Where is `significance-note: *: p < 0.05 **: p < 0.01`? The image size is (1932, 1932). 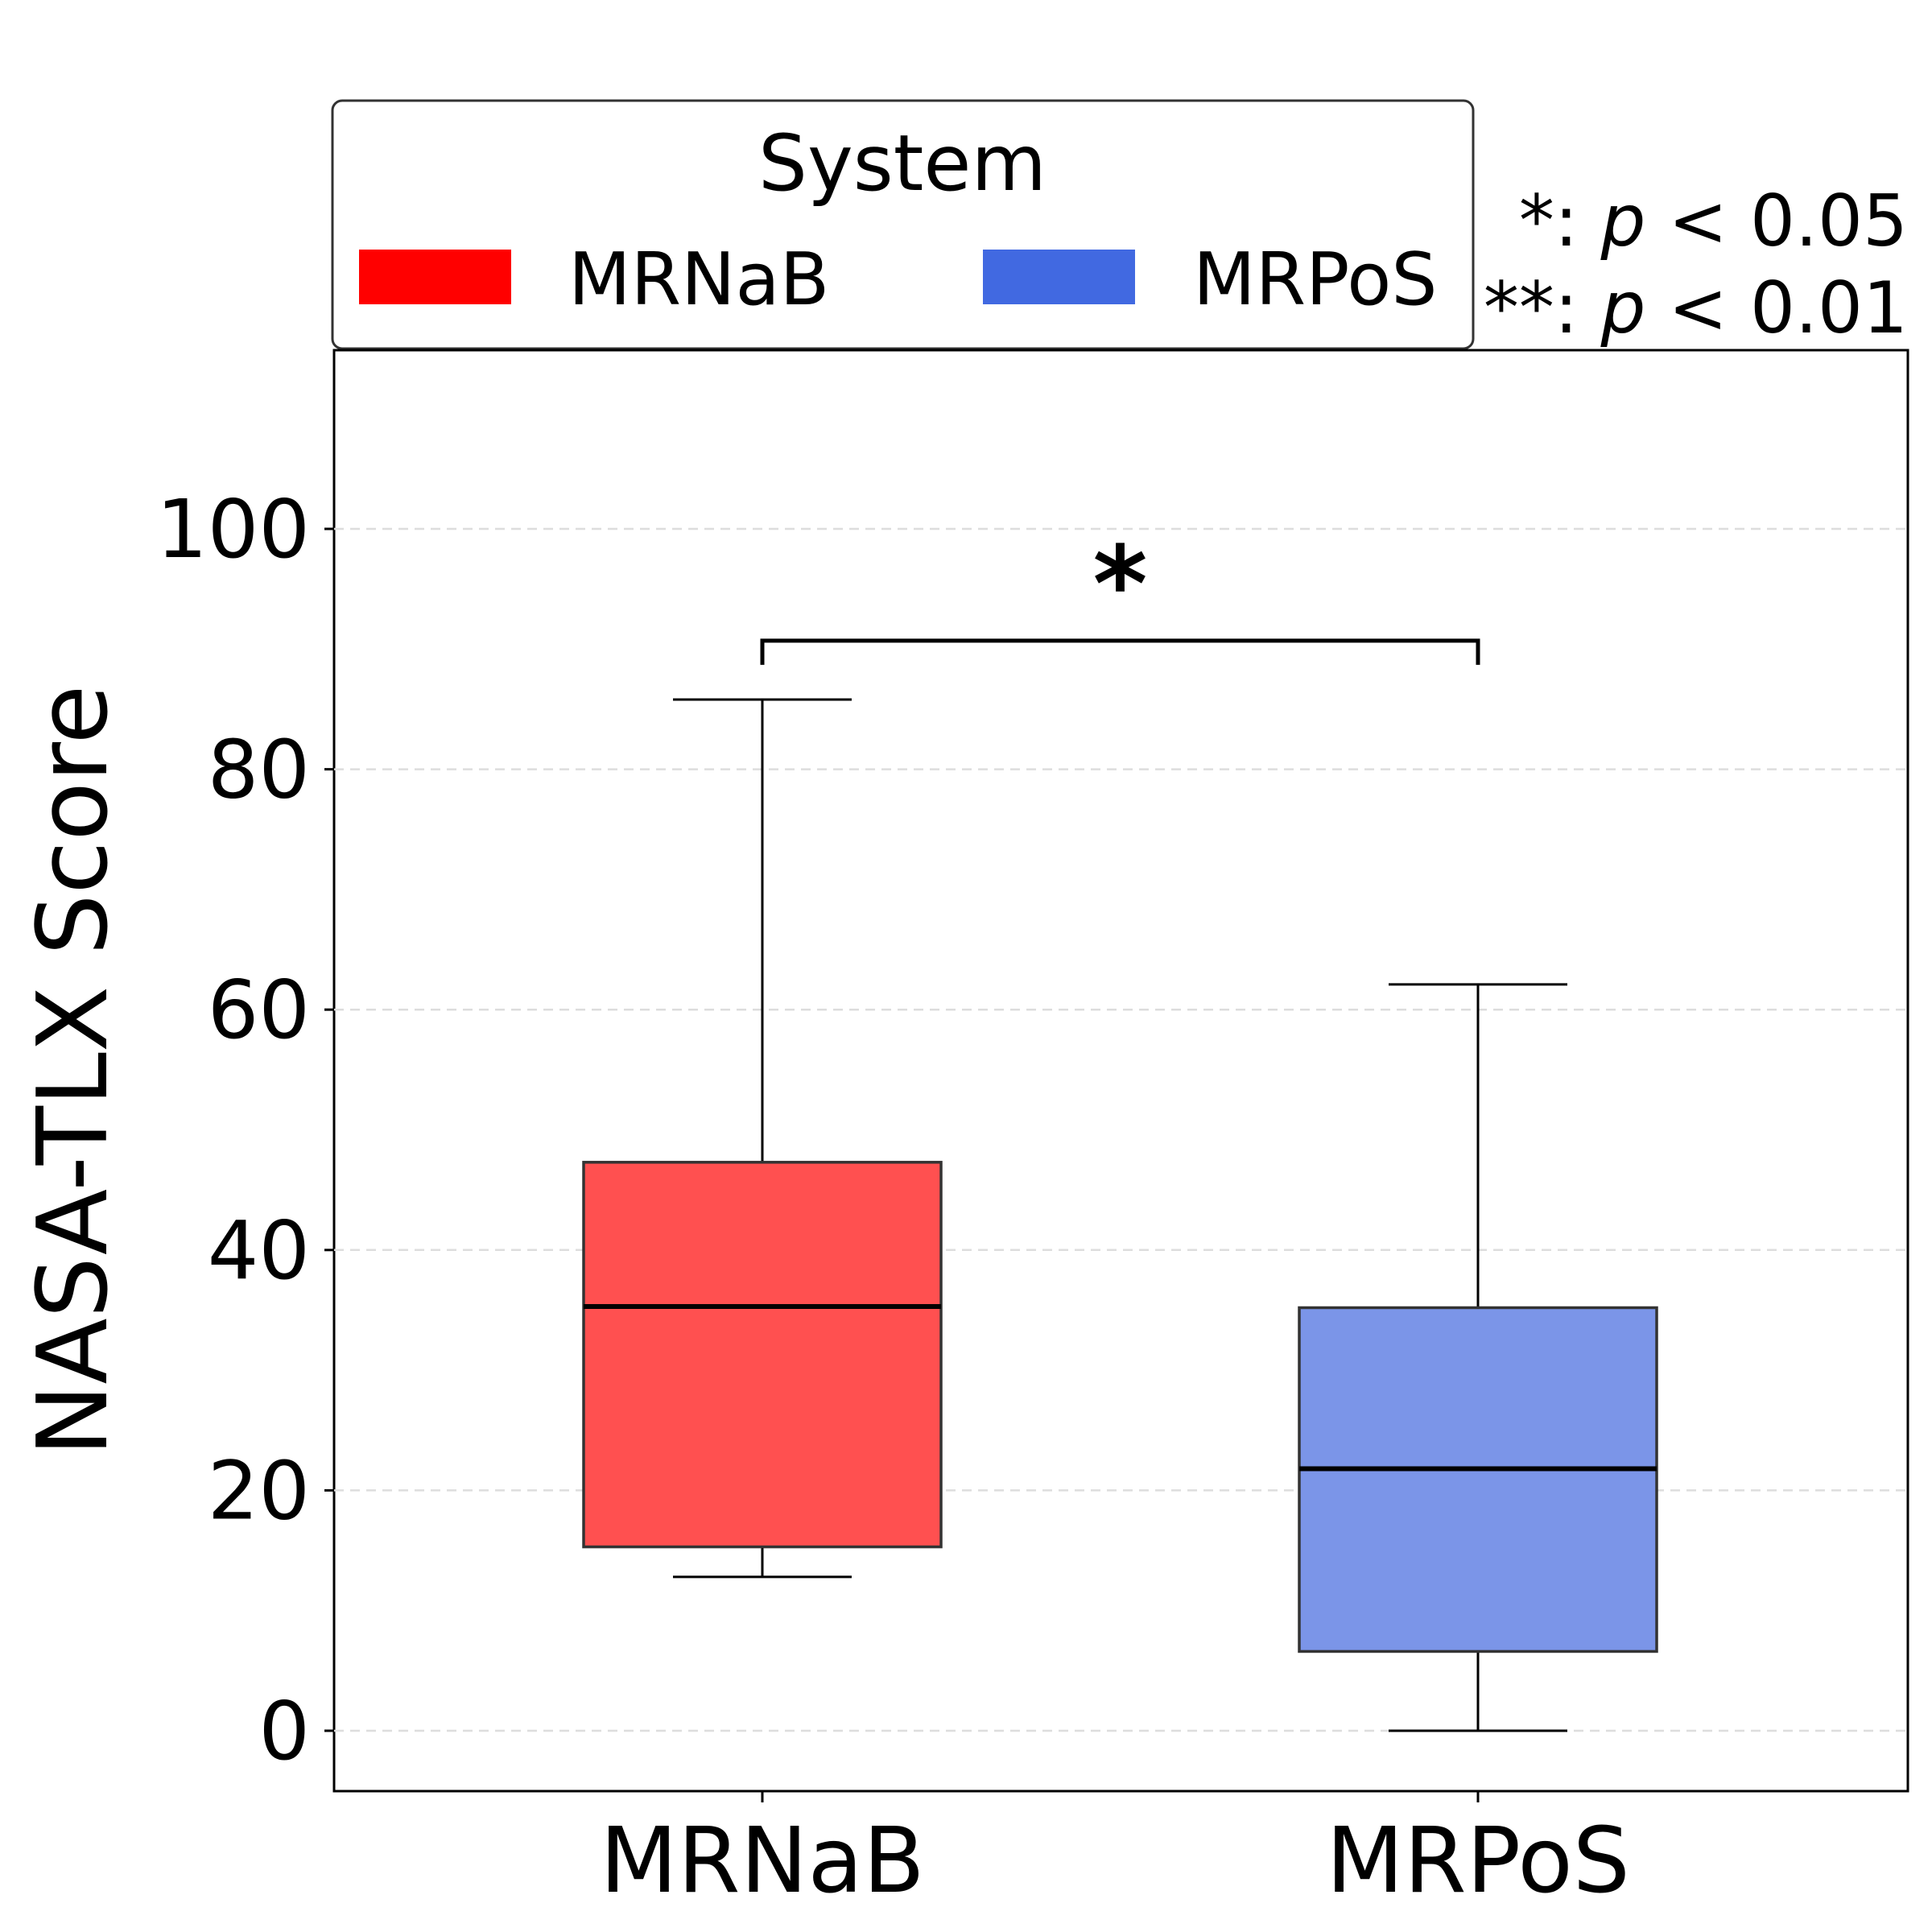
significance-note: *: p < 0.05 **: p < 0.01 is located at coordinates (1696, 264).